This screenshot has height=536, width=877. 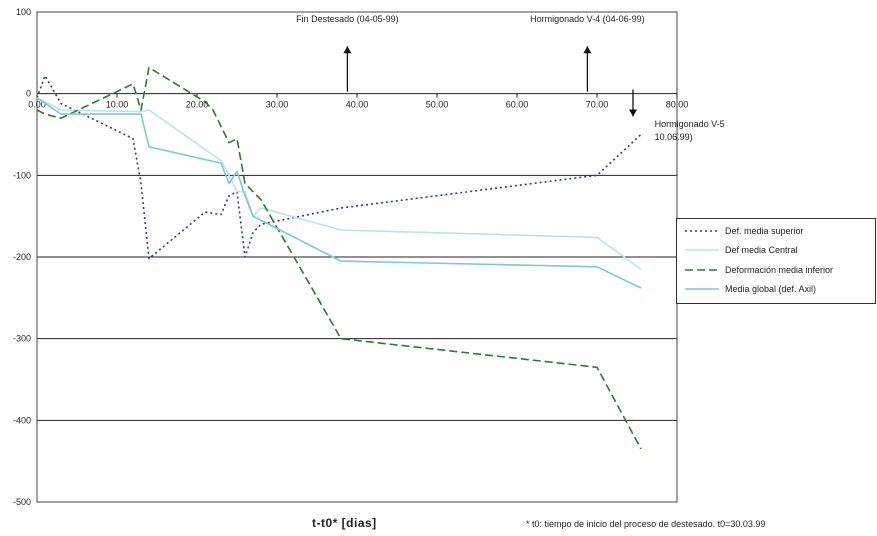 What do you see at coordinates (437, 105) in the screenshot?
I see `x-tick-label: 50.00` at bounding box center [437, 105].